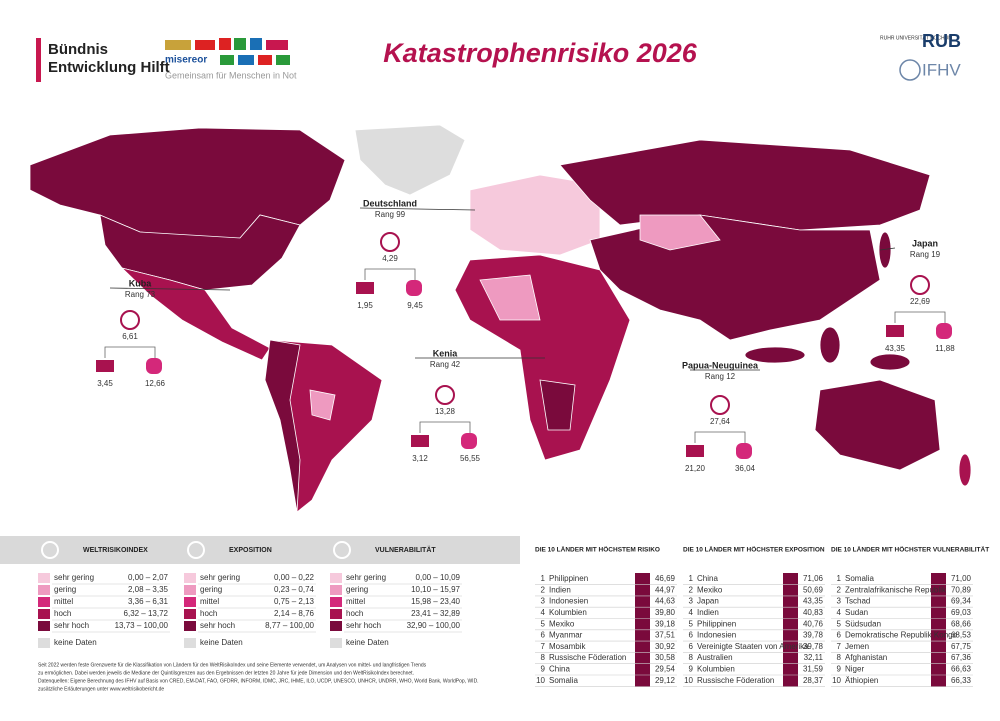 This screenshot has height=721, width=1000. What do you see at coordinates (708, 612) in the screenshot?
I see `country: Indien` at bounding box center [708, 612].